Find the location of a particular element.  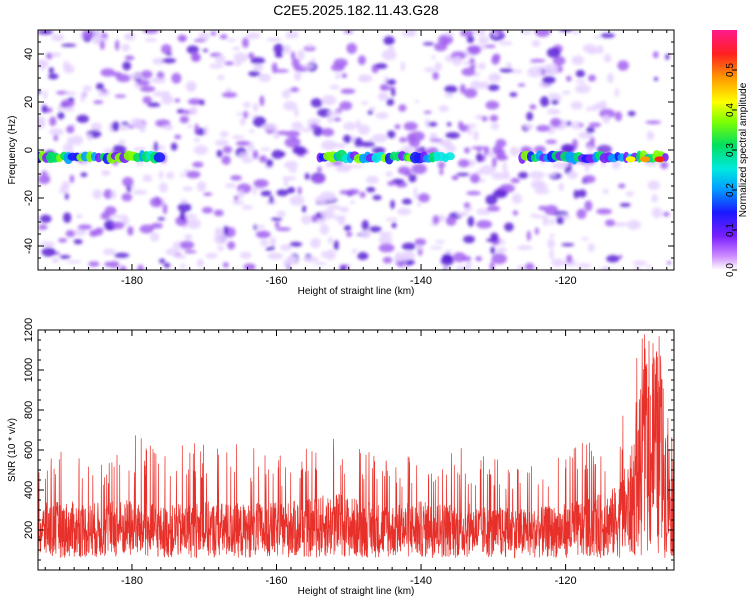

colorbar-ticks: 0.0 0.1 0.2 0.3 0.4 0.5 is located at coordinates (731, 170).